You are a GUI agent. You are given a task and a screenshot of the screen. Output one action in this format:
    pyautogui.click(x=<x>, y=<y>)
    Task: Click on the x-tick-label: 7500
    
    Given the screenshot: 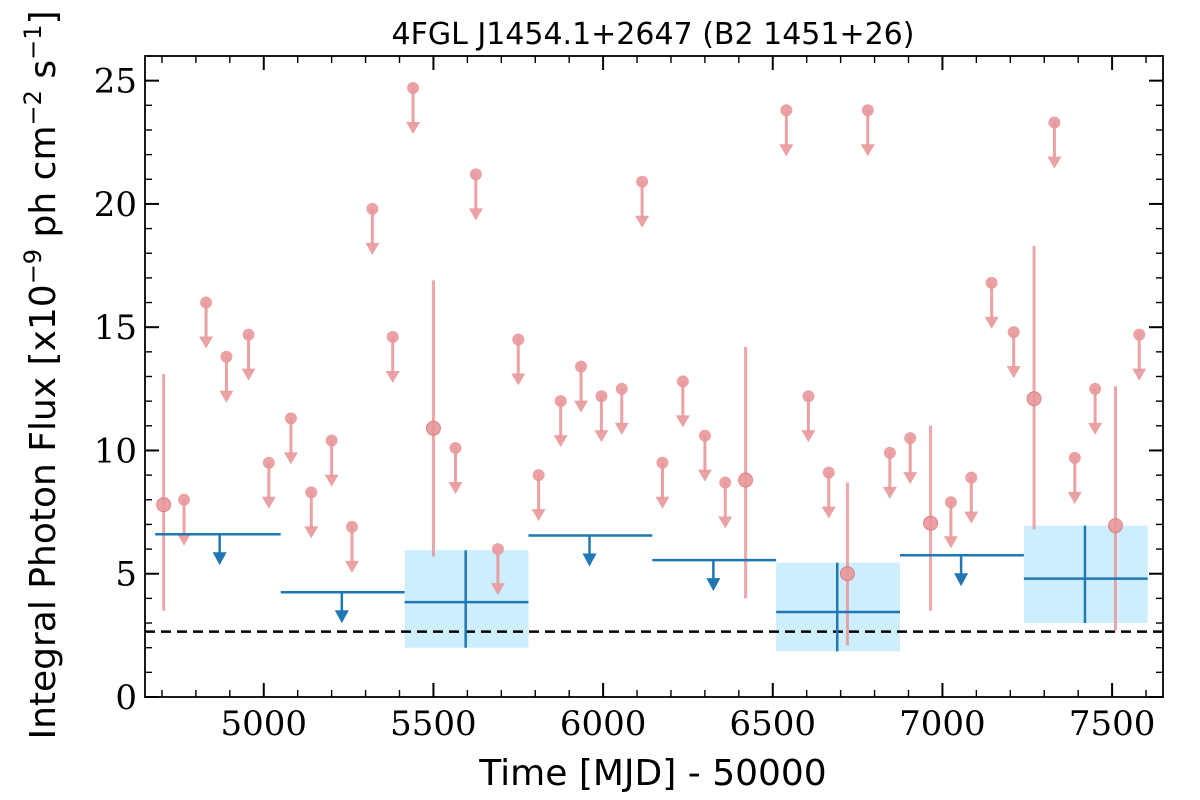 What is the action you would take?
    pyautogui.click(x=1112, y=724)
    